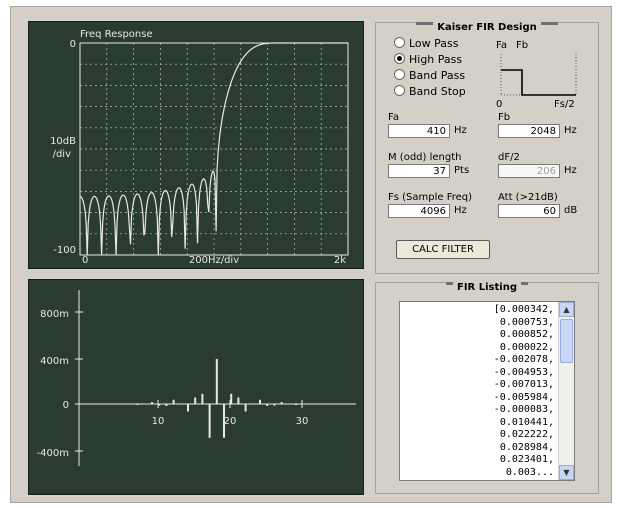 The width and height of the screenshot is (621, 508). Describe the element at coordinates (570, 130) in the screenshot. I see `fb-unit: Hz` at that location.